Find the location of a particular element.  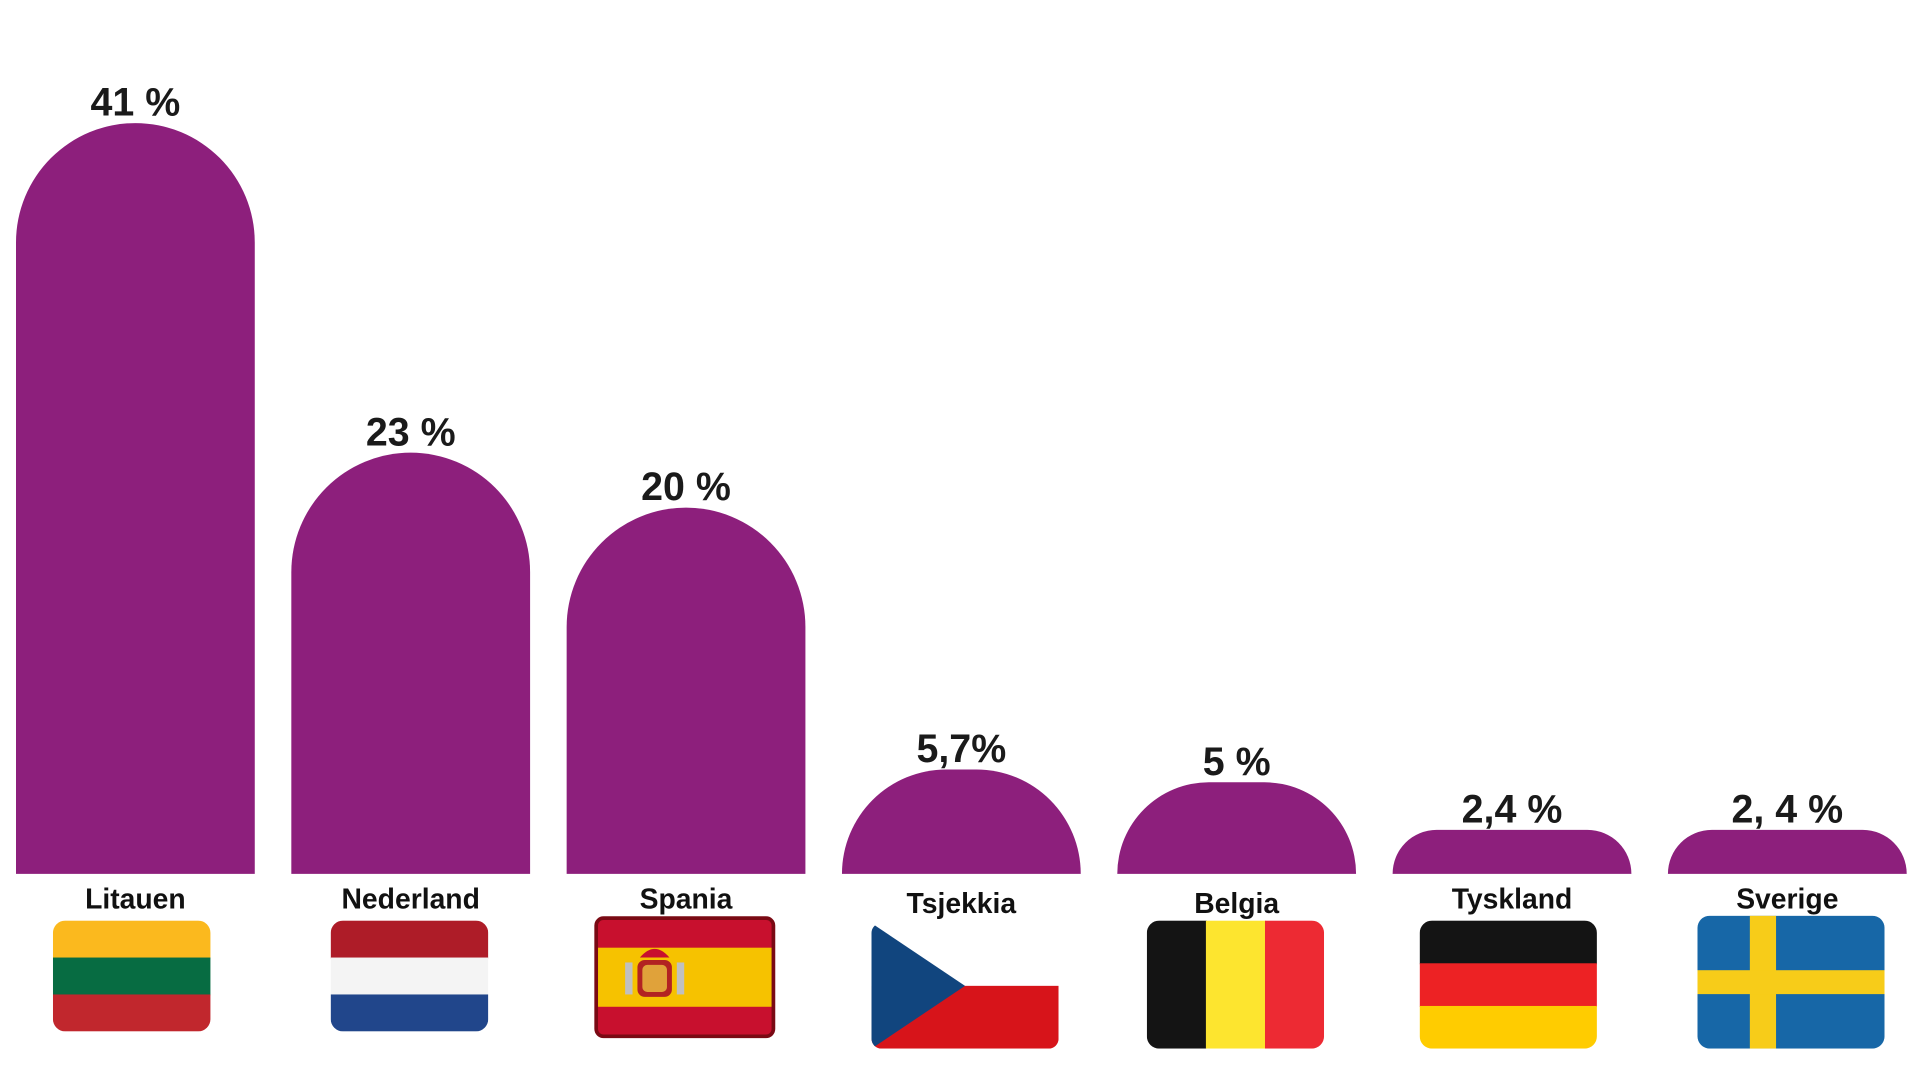

bar-sverige is located at coordinates (1787, 851).